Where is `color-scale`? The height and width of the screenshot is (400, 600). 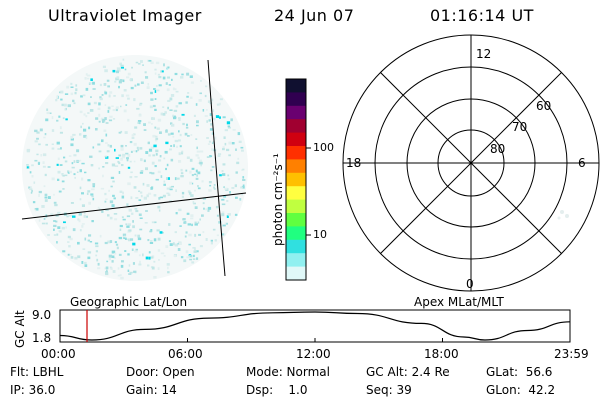 color-scale is located at coordinates (298, 179).